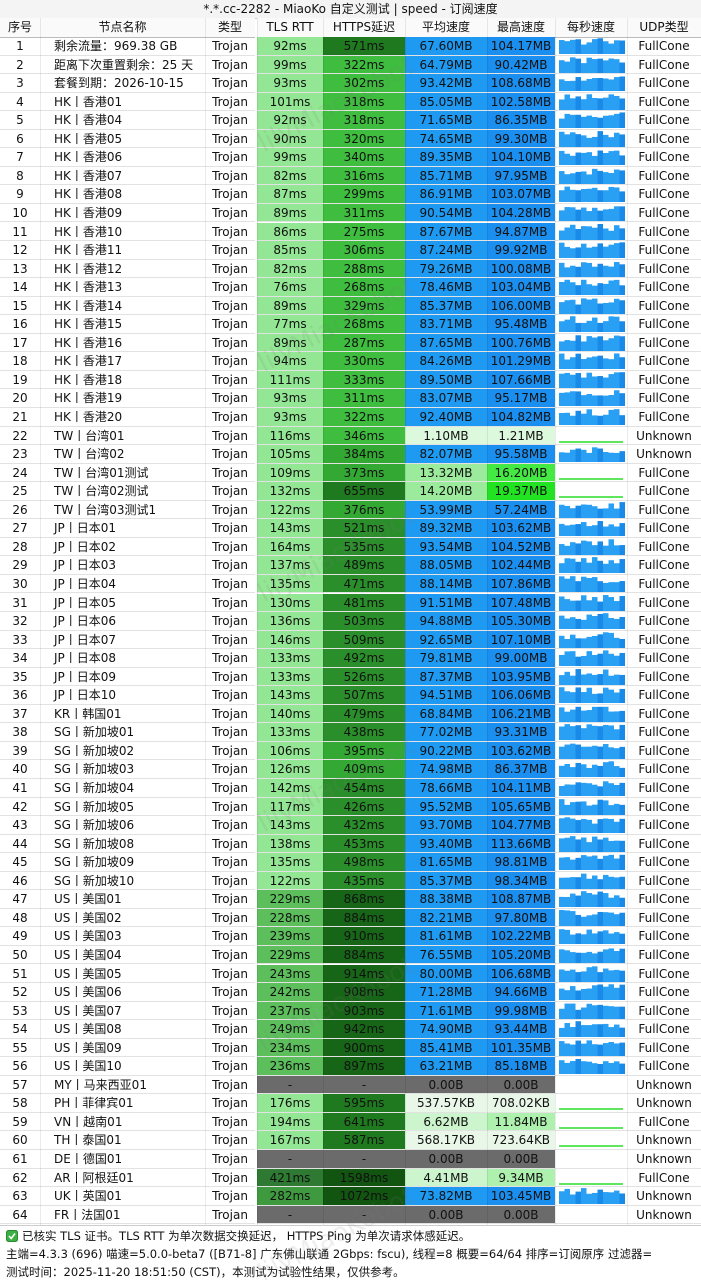 The image size is (701, 1281). Describe the element at coordinates (290, 936) in the screenshot. I see `tls-rtt: 239ms` at that location.